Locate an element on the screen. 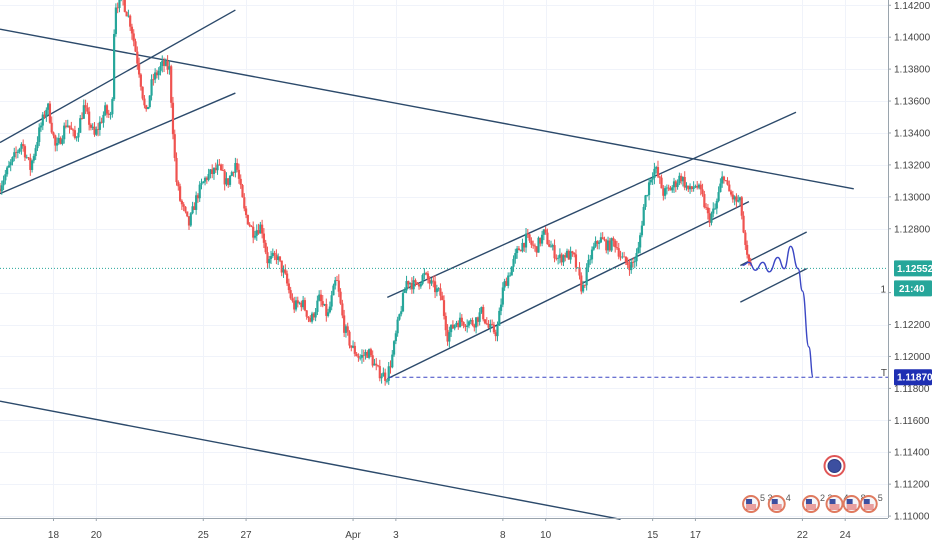 This screenshot has width=932, height=550. economic-events: 5 342 3485 is located at coordinates (812, 484).